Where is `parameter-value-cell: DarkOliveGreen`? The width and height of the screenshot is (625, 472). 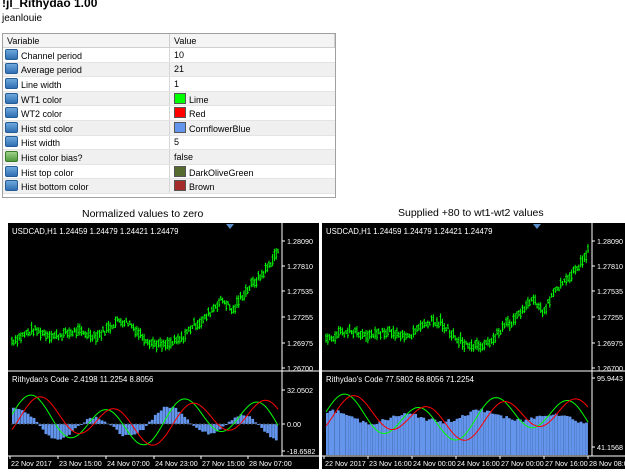 parameter-value-cell: DarkOliveGreen is located at coordinates (252, 172).